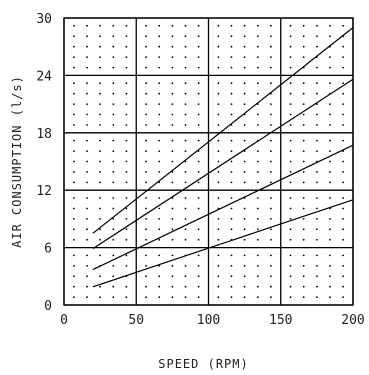 This screenshot has height=375, width=369. I want to click on x-tick-label: 50, so click(136, 320).